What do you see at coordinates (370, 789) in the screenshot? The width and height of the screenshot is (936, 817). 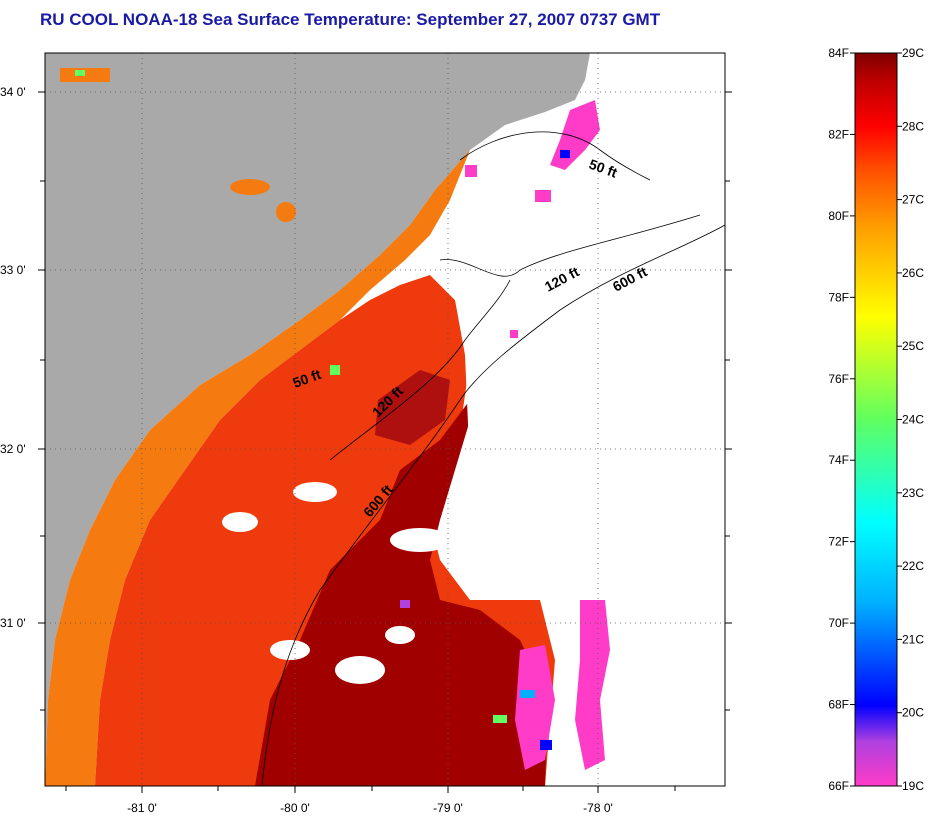 I see `lon-ticks` at bounding box center [370, 789].